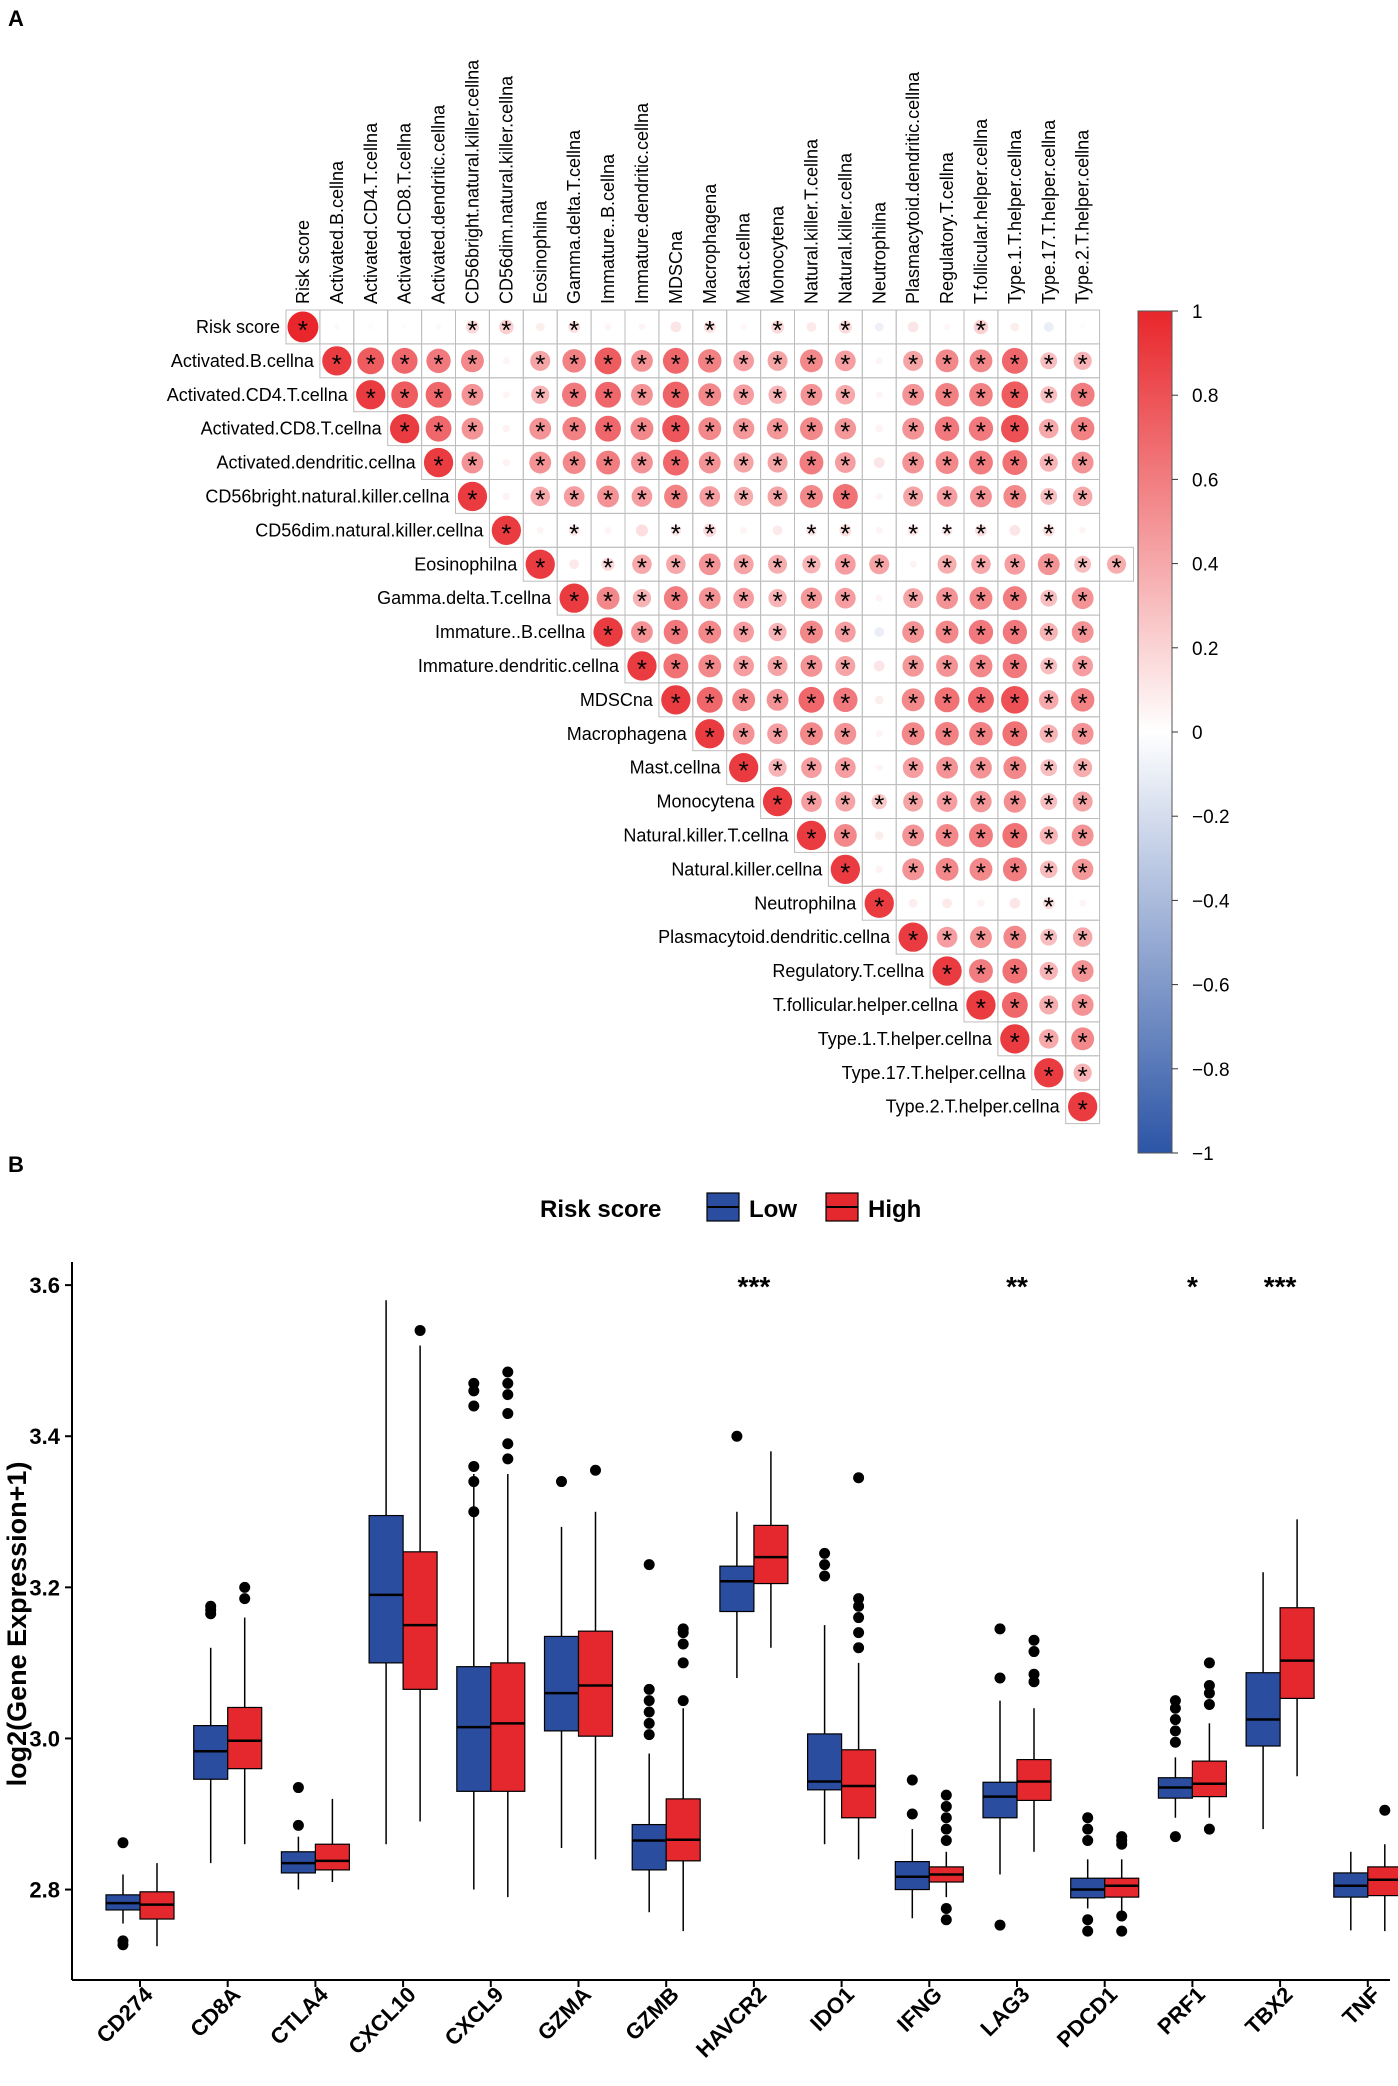  What do you see at coordinates (44, 1285) in the screenshot?
I see `y-tick-label: 3.6` at bounding box center [44, 1285].